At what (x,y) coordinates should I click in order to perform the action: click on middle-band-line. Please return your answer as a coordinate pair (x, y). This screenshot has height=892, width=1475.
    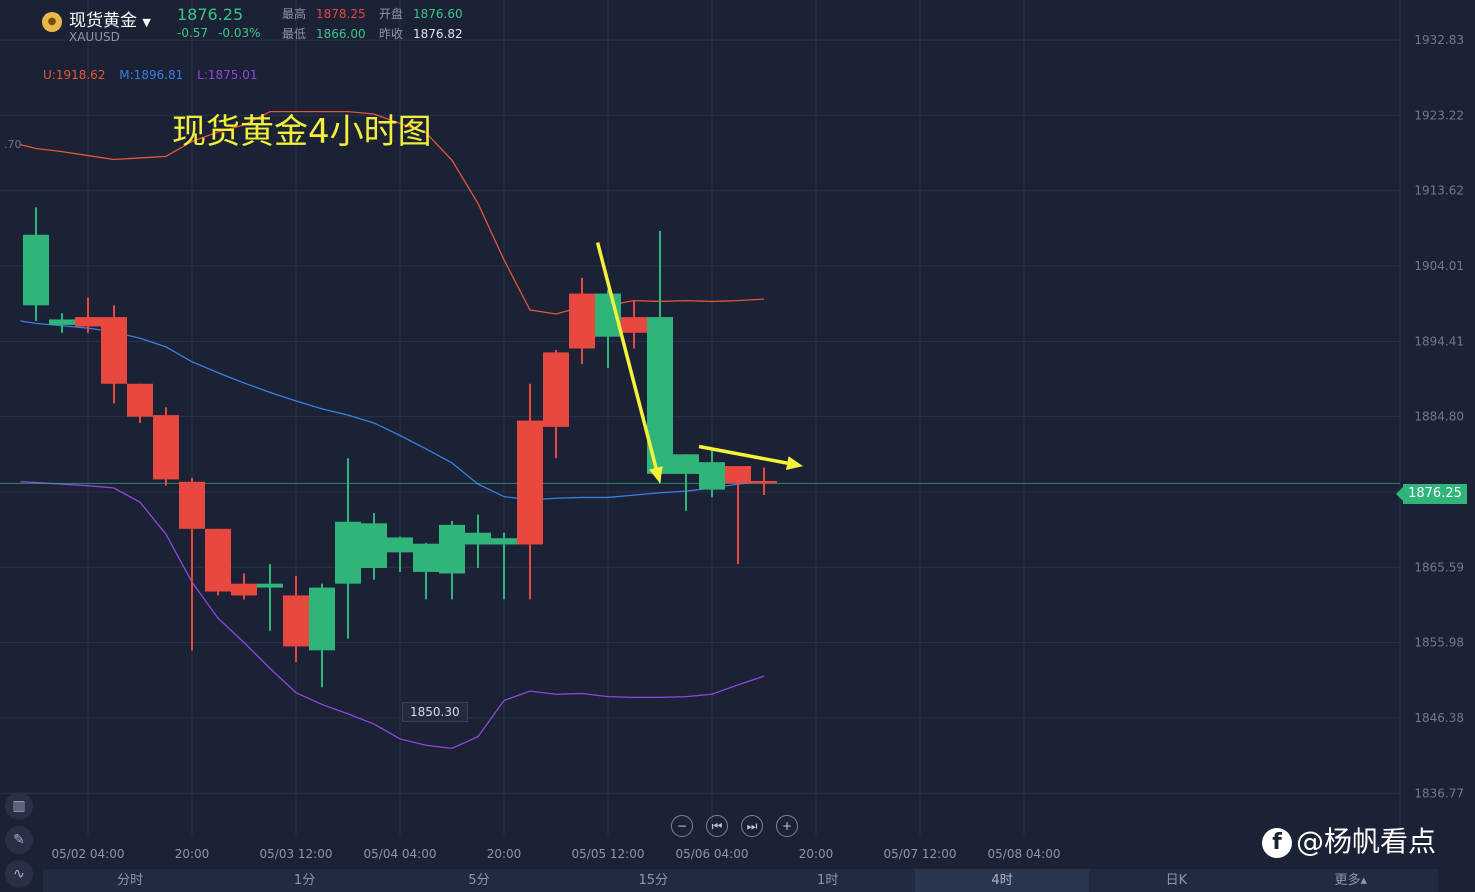
    Looking at the image, I should click on (392, 410).